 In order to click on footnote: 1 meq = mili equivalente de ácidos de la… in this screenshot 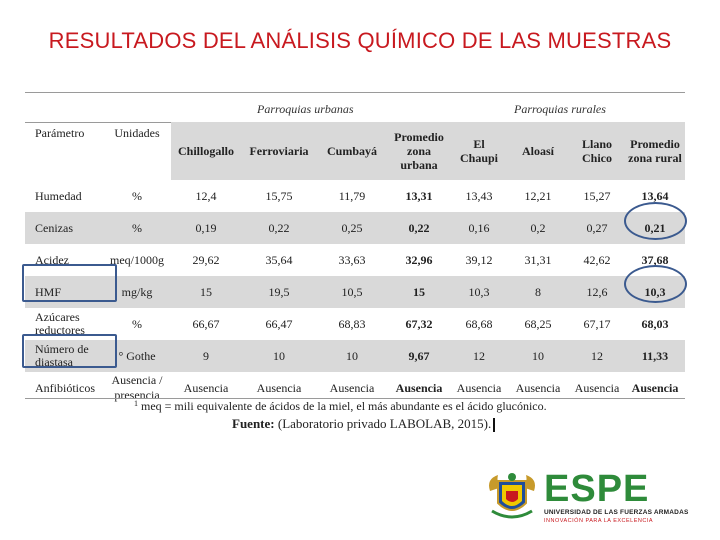, I will do `click(340, 406)`.